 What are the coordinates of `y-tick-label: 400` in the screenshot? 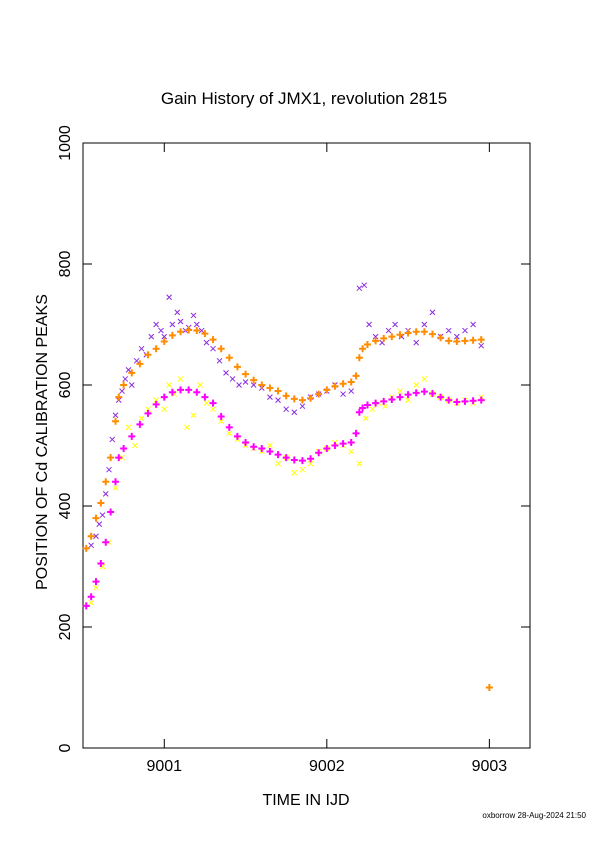 It's located at (65, 506).